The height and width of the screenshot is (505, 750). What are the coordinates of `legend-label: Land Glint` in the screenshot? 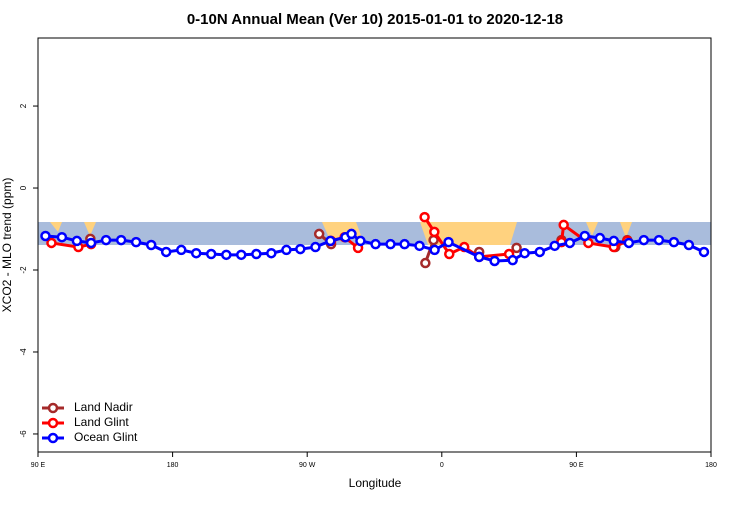 It's located at (101, 422).